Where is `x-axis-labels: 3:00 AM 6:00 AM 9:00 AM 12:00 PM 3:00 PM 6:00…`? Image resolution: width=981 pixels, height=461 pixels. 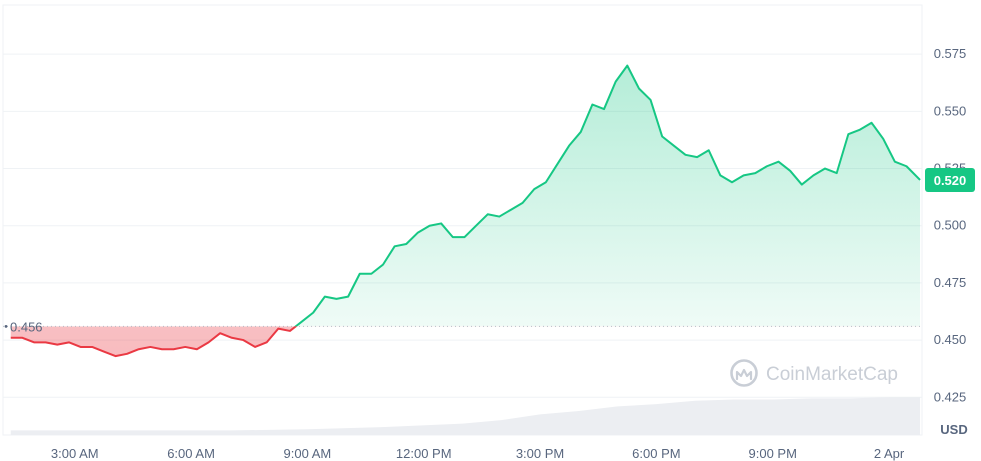
x-axis-labels: 3:00 AM 6:00 AM 9:00 AM 12:00 PM 3:00 PM 6:00… is located at coordinates (478, 453).